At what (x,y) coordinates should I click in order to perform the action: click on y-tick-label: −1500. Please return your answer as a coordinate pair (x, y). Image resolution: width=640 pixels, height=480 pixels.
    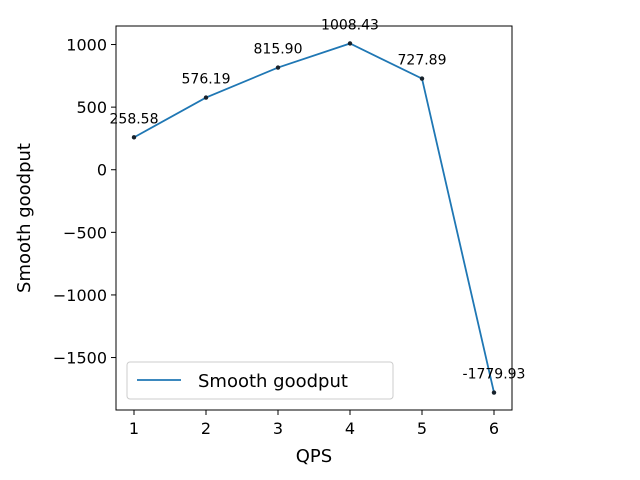
    Looking at the image, I should click on (80, 358).